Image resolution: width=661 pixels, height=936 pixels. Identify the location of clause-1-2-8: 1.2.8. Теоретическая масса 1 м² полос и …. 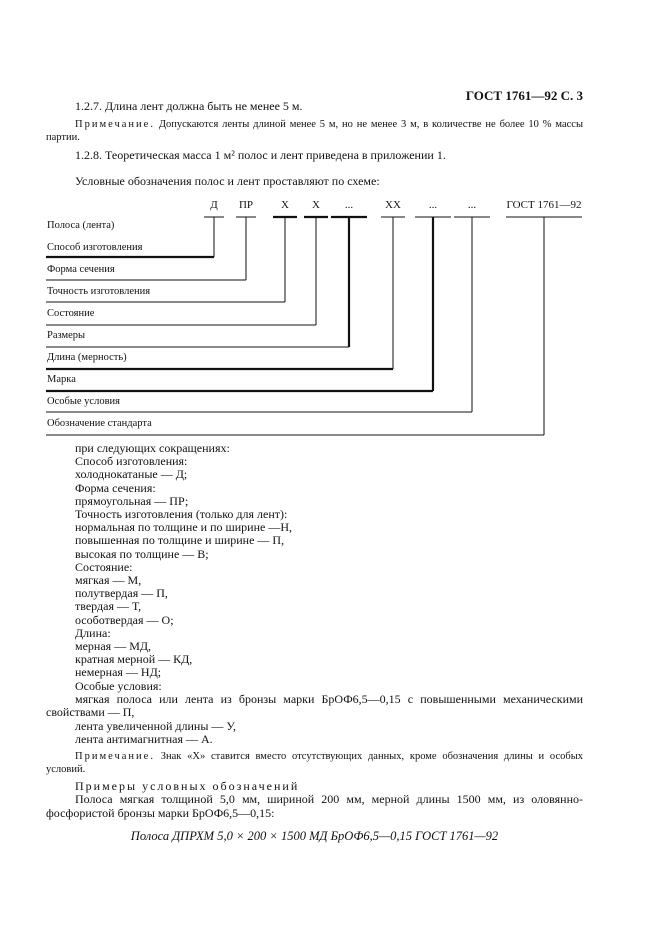
(260, 154).